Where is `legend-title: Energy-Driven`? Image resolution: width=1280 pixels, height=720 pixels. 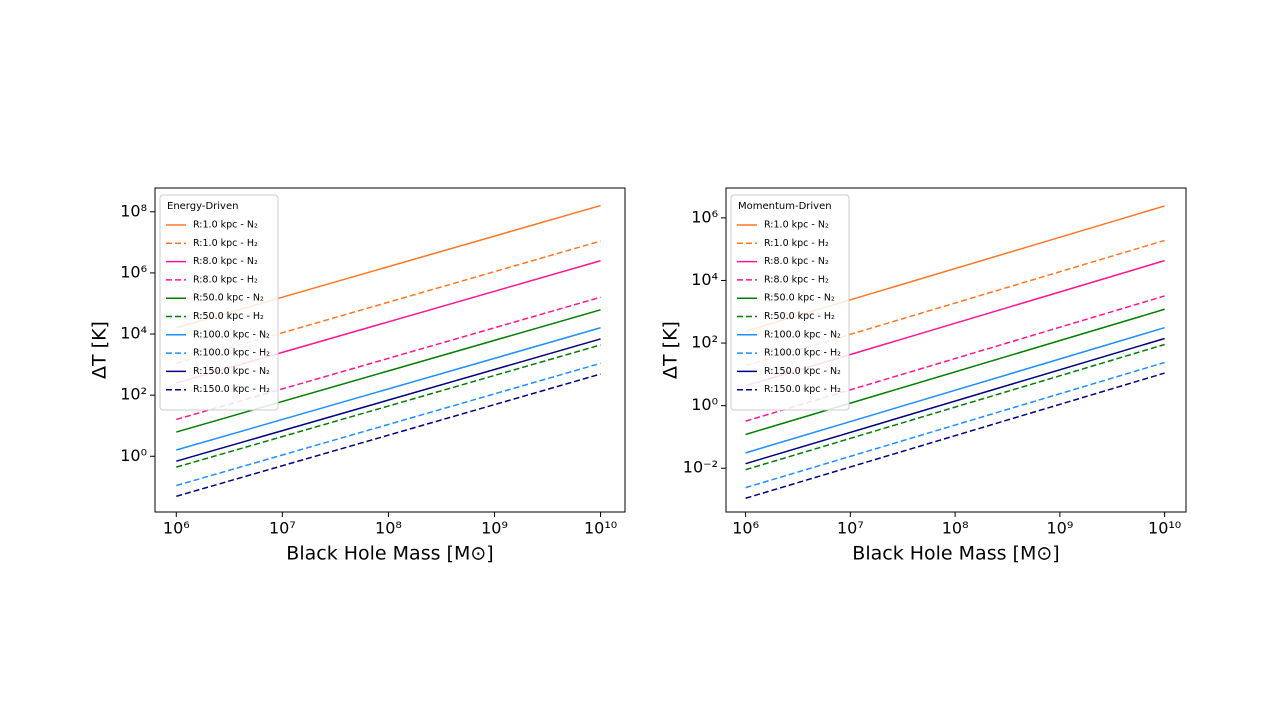 legend-title: Energy-Driven is located at coordinates (202, 206).